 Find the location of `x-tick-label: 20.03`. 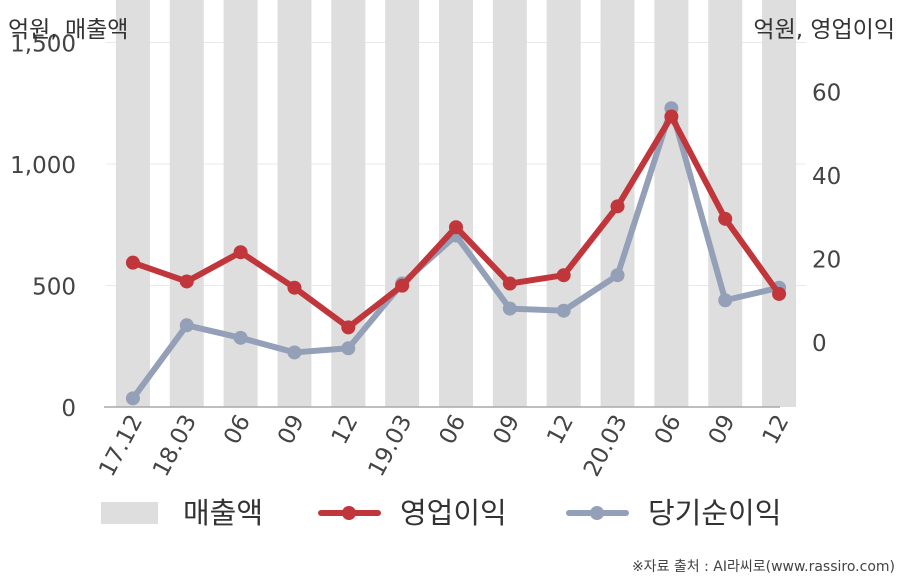

x-tick-label: 20.03 is located at coordinates (606, 446).